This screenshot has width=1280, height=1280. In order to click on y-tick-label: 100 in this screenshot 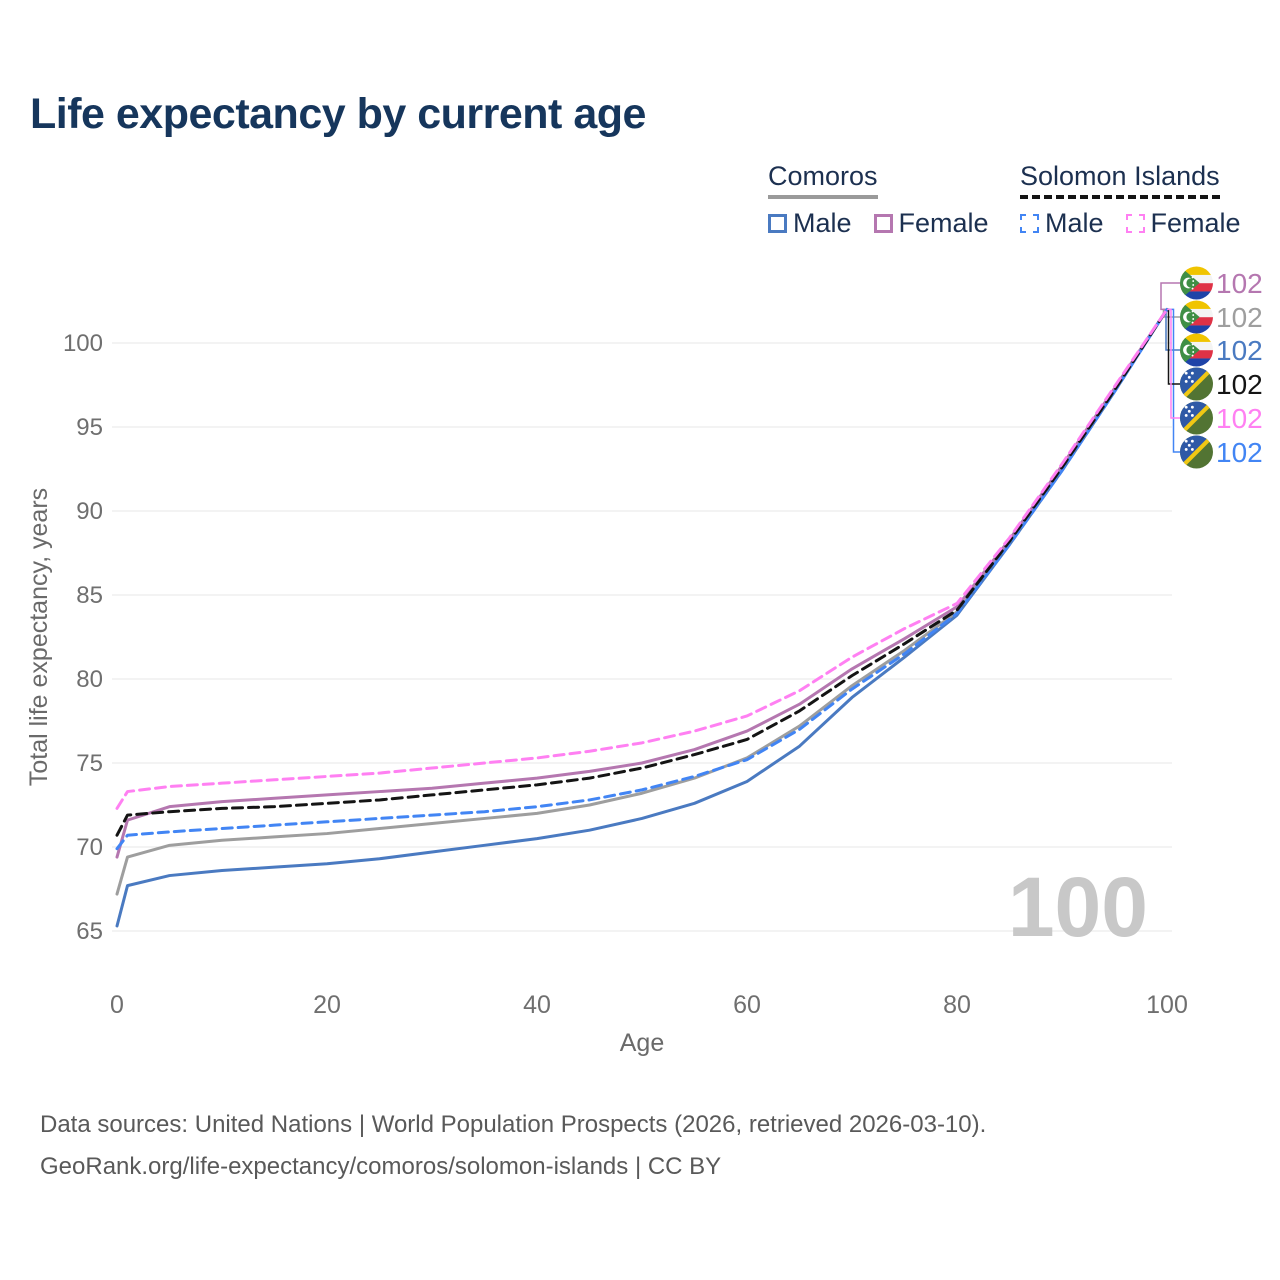, I will do `click(83, 343)`.